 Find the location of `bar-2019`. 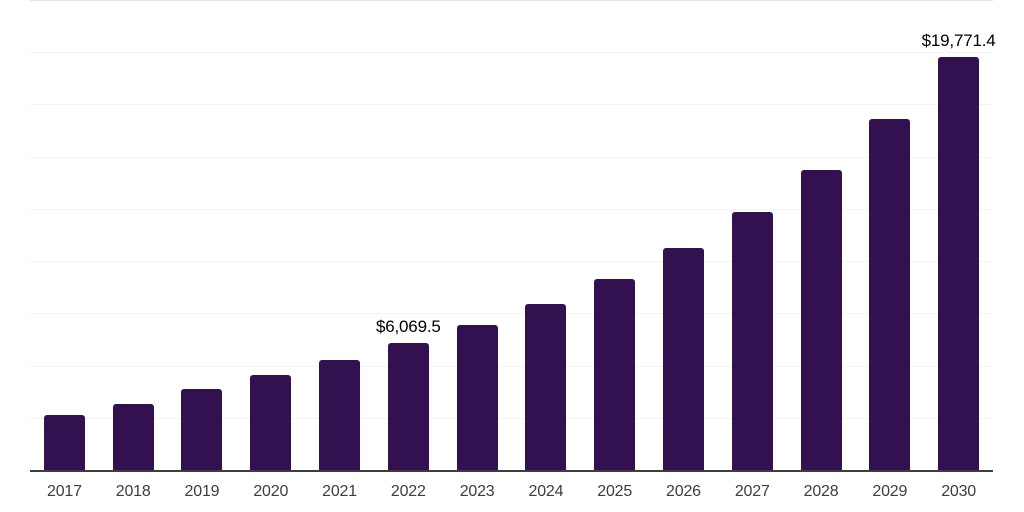

bar-2019 is located at coordinates (202, 429).